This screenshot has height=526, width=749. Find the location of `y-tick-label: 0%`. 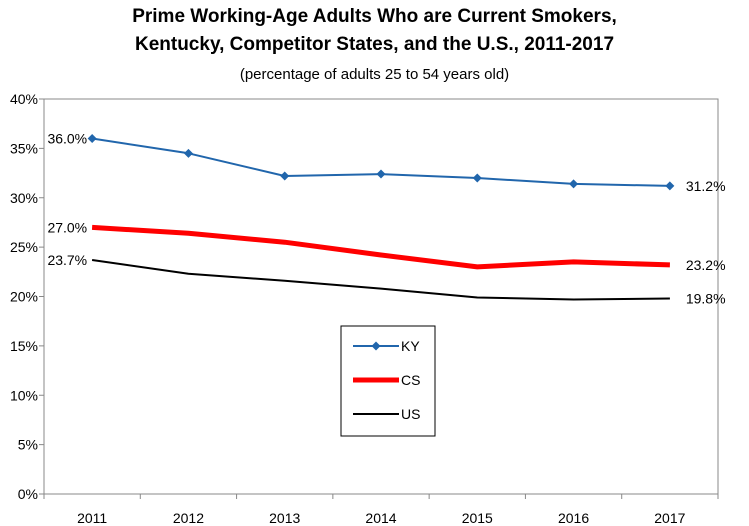

y-tick-label: 0% is located at coordinates (28, 494).